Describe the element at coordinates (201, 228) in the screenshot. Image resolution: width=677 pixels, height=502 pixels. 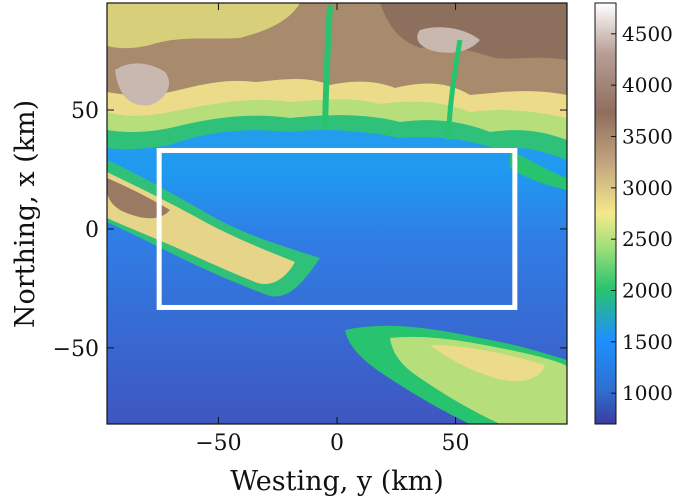
I see `western-ridge-upland` at that location.